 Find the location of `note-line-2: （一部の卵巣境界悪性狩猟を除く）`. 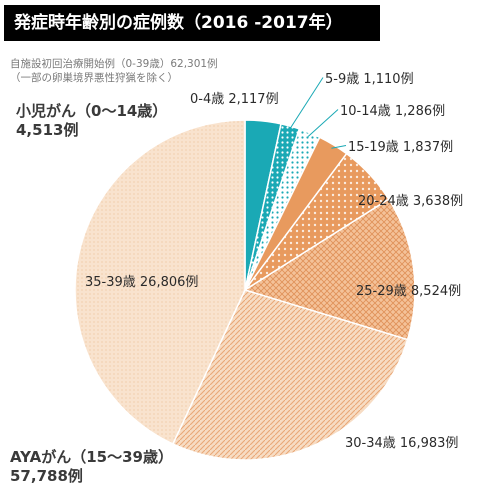

note-line-2: （一部の卵巣境界悪性狩猟を除く） is located at coordinates (94, 78).